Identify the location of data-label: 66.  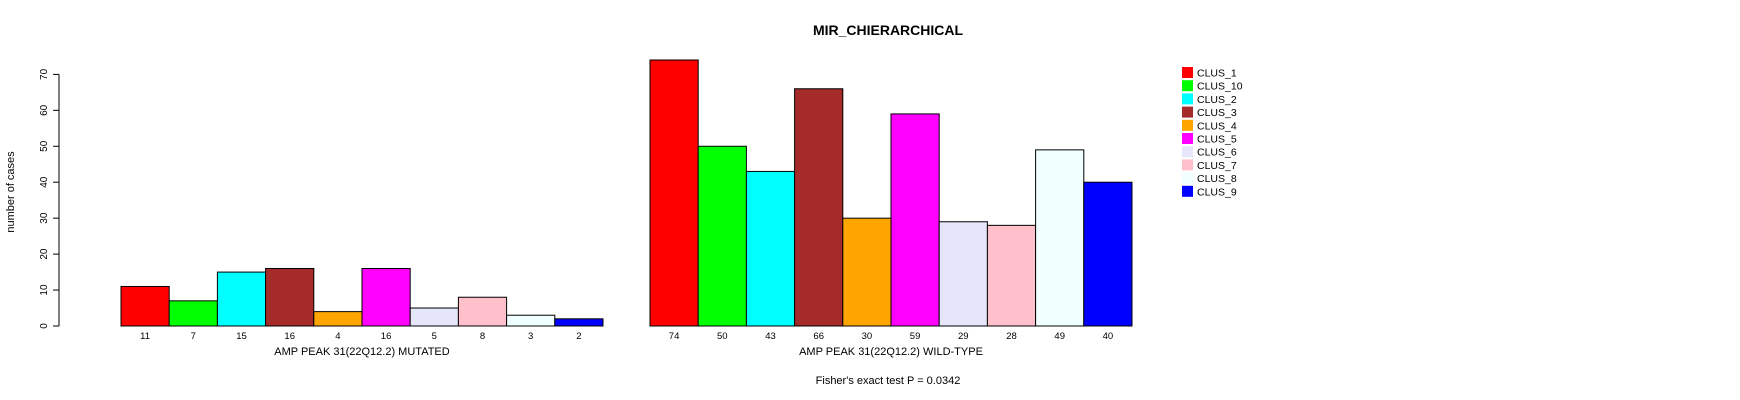
(818, 336).